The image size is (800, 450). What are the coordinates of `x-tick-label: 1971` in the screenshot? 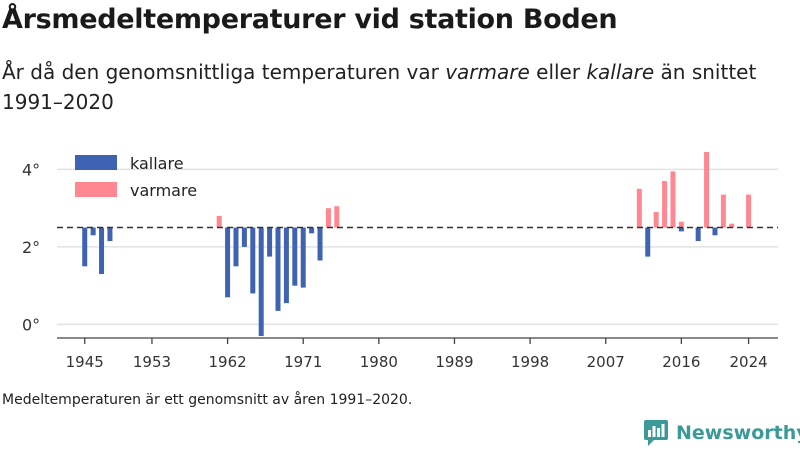 It's located at (303, 362).